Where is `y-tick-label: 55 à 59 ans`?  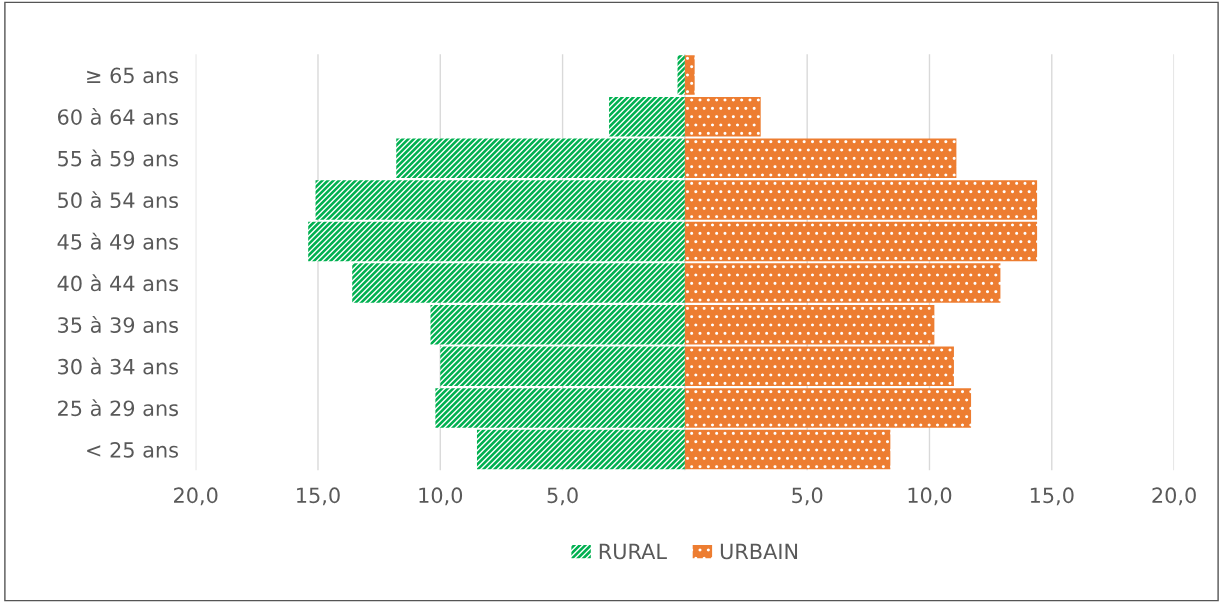 y-tick-label: 55 à 59 ans is located at coordinates (118, 158).